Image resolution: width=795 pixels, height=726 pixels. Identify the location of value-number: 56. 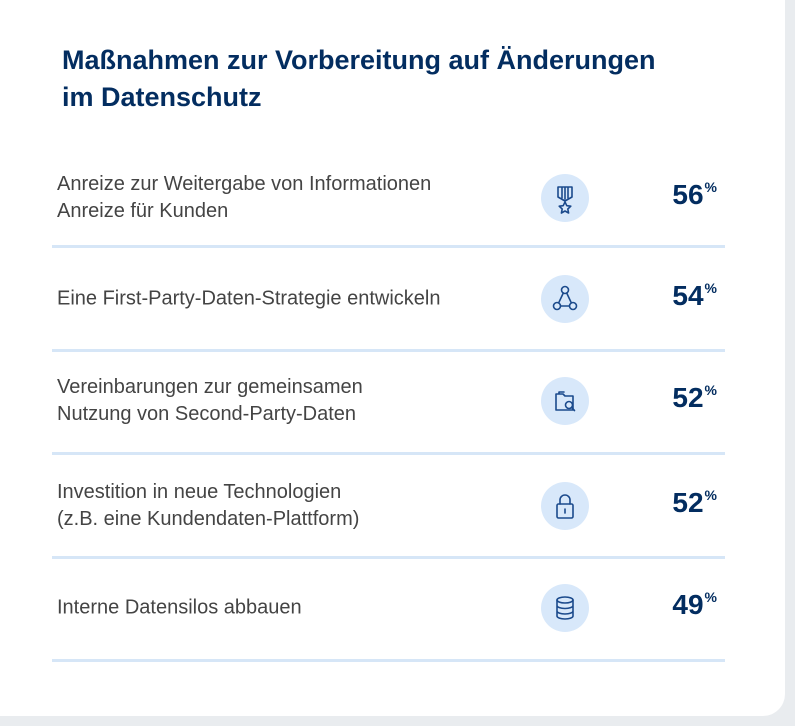
(688, 194).